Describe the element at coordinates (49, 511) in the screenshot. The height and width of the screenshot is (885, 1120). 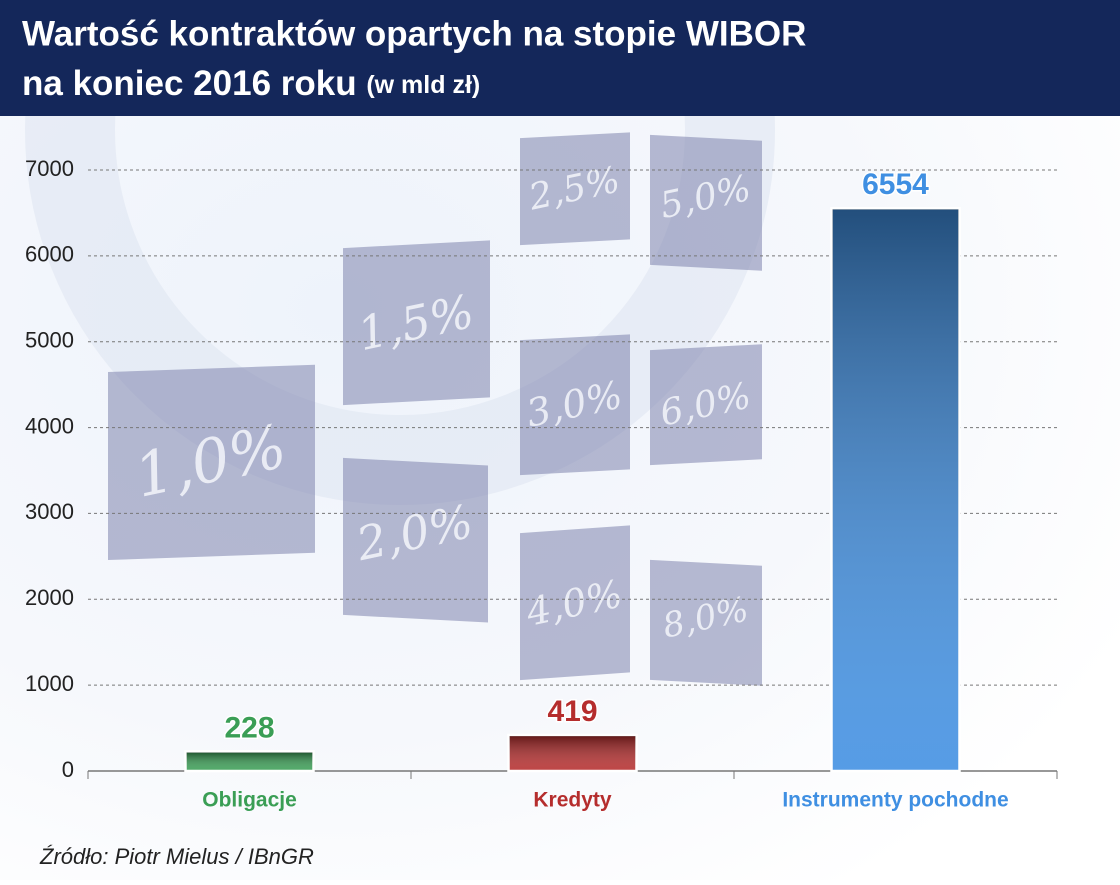
I see `y-tick-label: 3000` at that location.